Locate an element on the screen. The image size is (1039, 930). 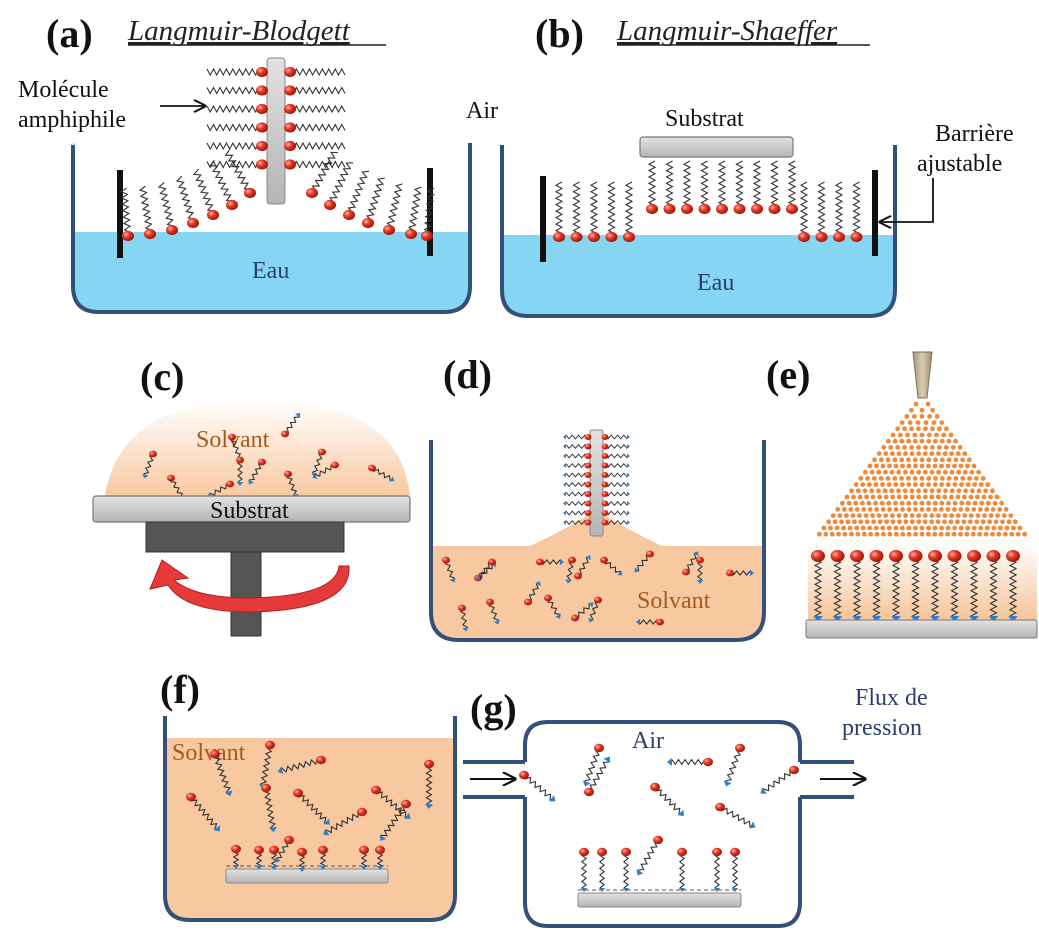
spray-droplets is located at coordinates (922, 469).